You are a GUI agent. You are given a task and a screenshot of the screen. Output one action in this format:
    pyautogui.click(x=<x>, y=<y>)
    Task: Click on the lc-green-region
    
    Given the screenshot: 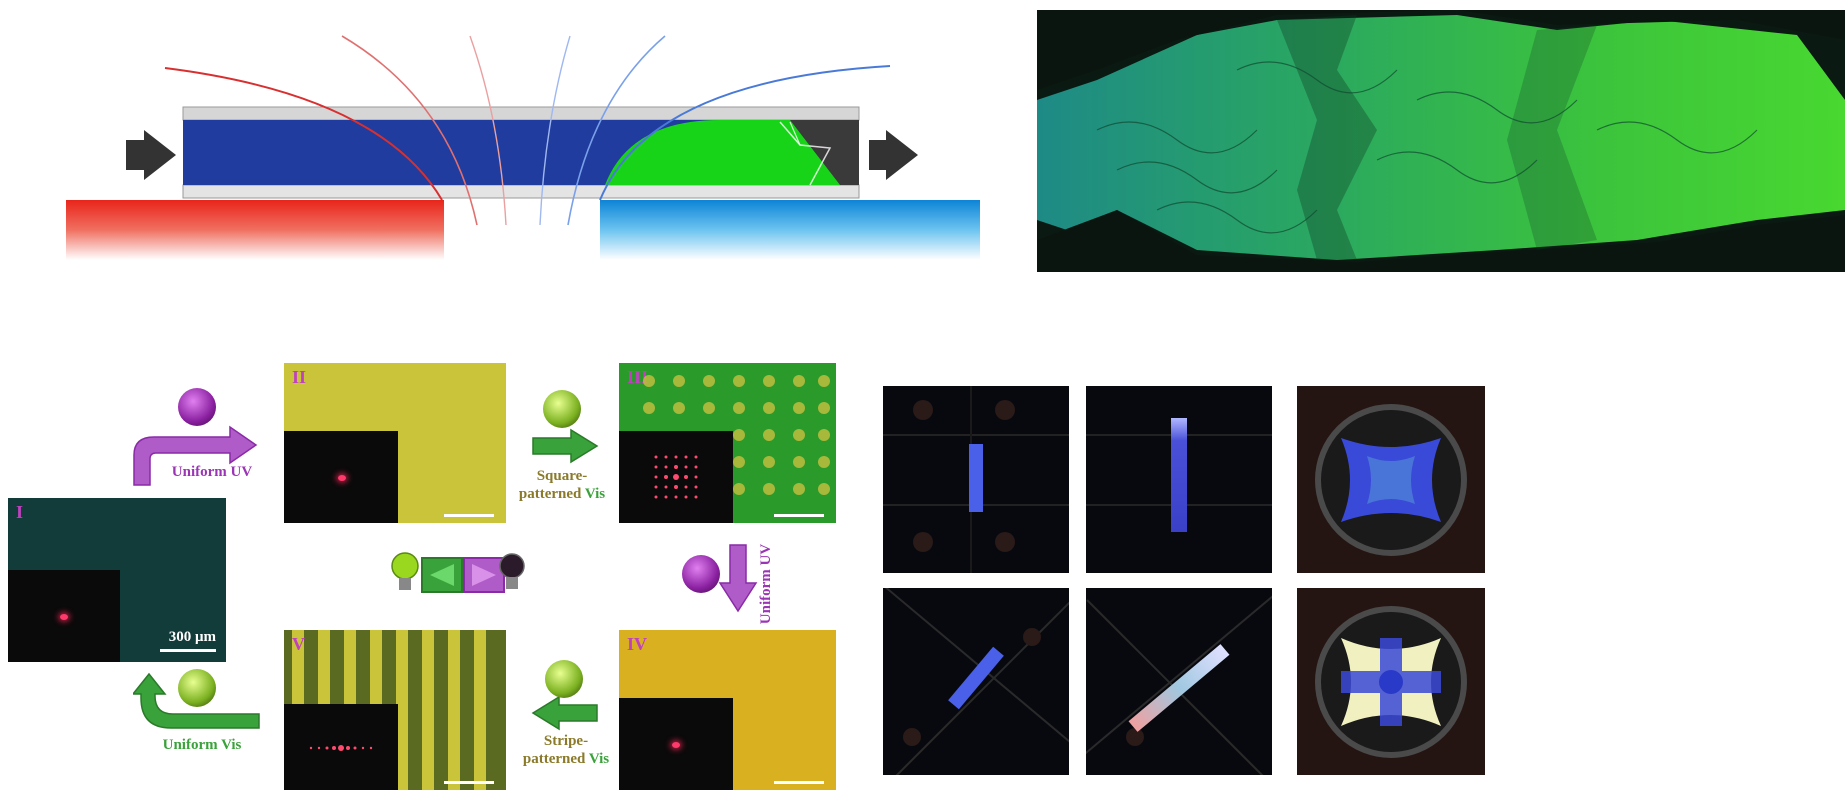 What is the action you would take?
    pyautogui.click(x=722, y=152)
    